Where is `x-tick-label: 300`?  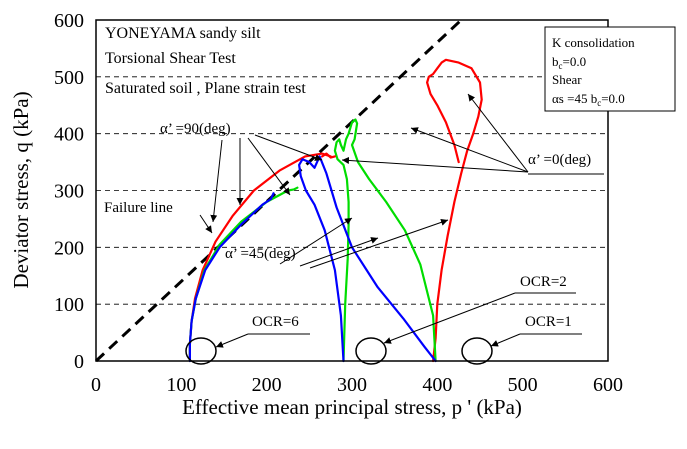
x-tick-label: 300 is located at coordinates (352, 385).